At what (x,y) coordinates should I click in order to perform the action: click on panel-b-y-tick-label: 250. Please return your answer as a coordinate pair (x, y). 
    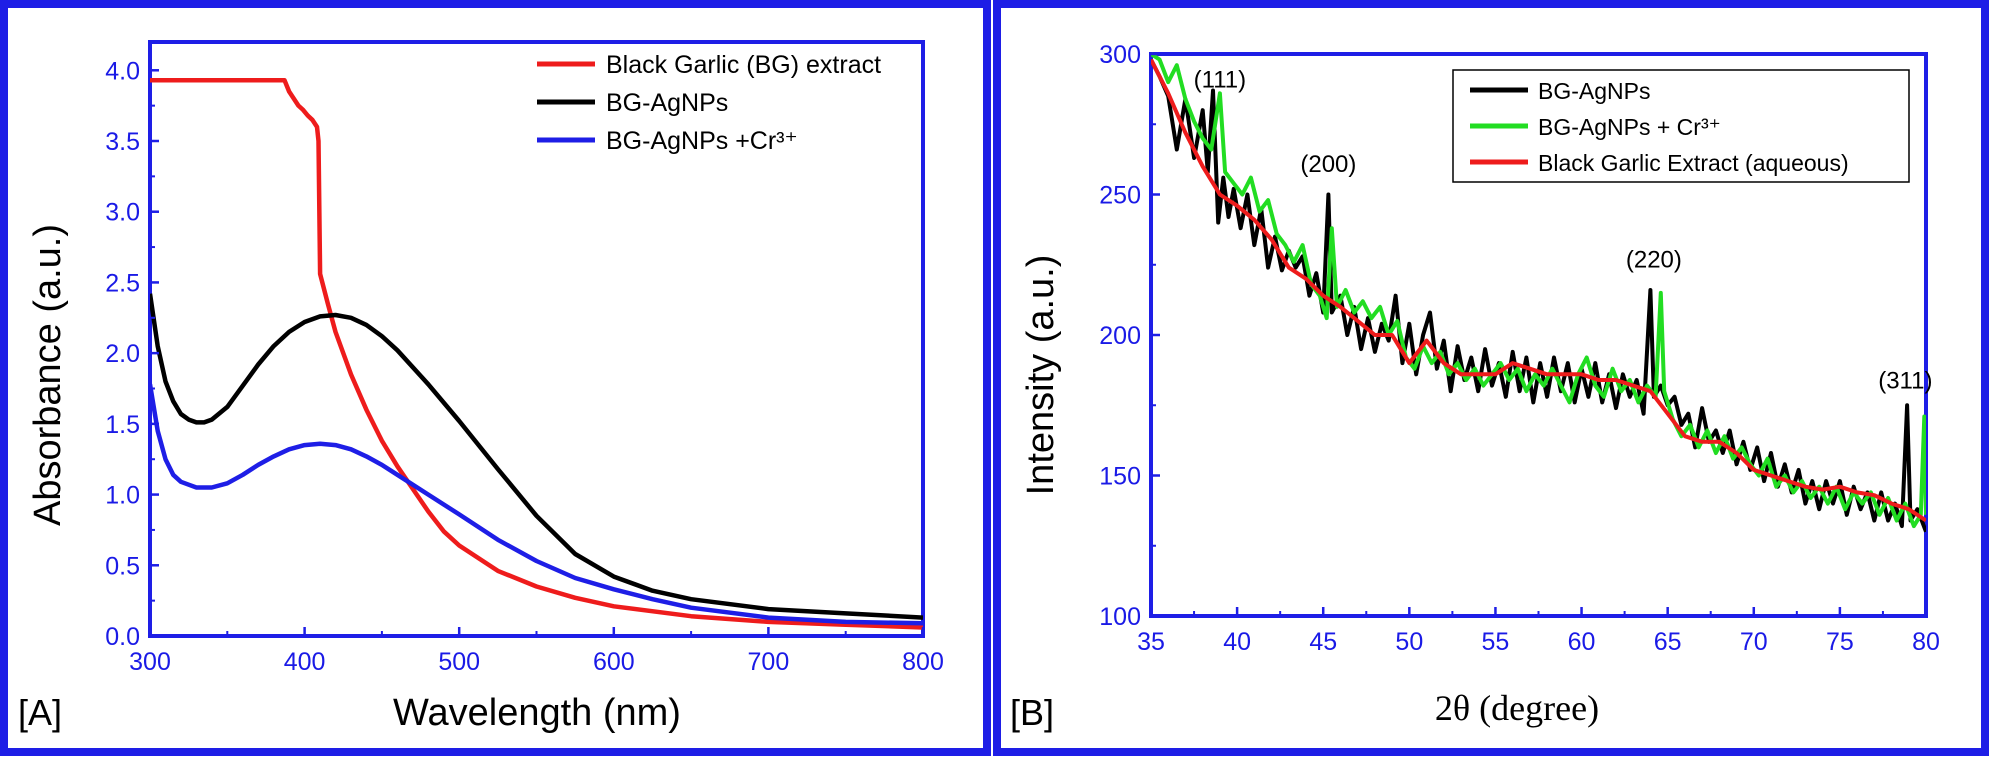
    Looking at the image, I should click on (1120, 196).